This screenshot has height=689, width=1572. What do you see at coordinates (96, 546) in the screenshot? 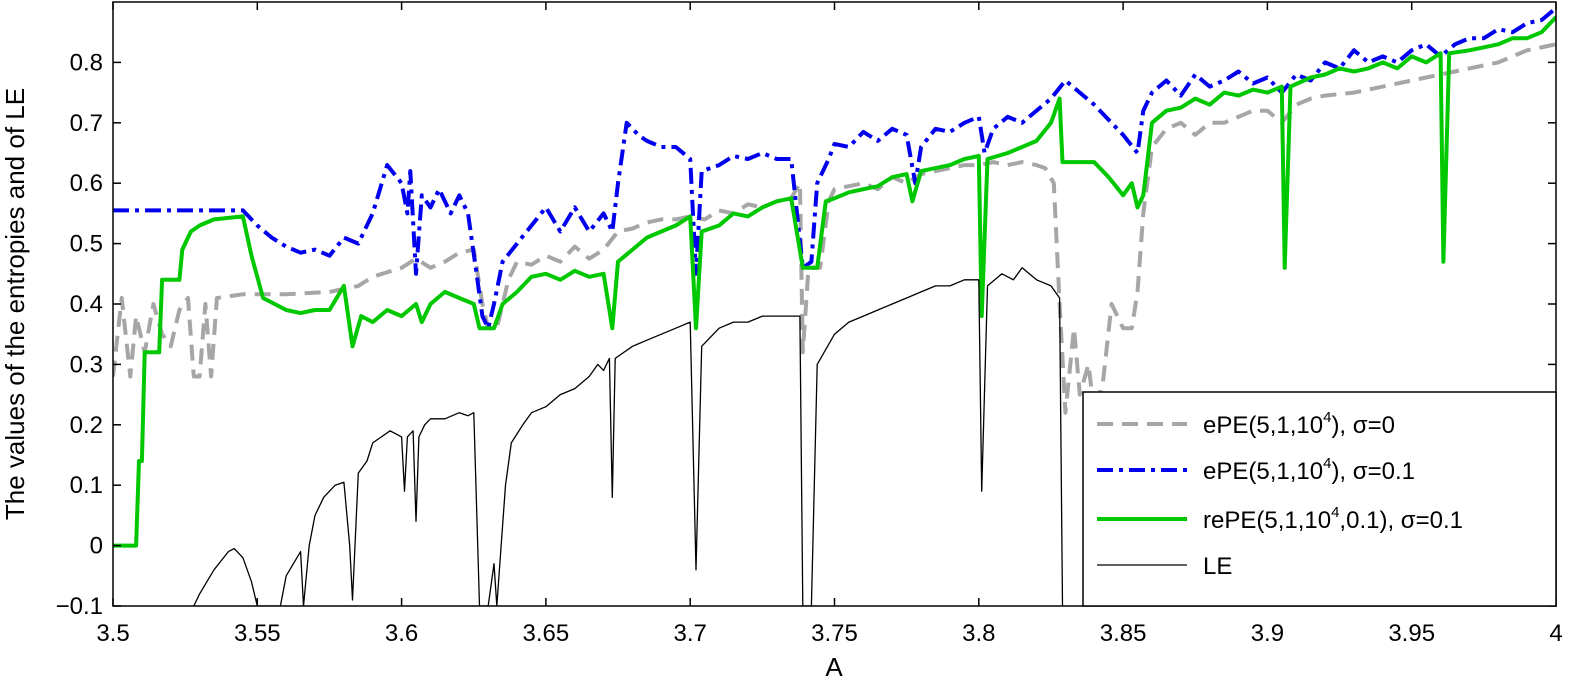
I see `y-tick-label: 0` at bounding box center [96, 546].